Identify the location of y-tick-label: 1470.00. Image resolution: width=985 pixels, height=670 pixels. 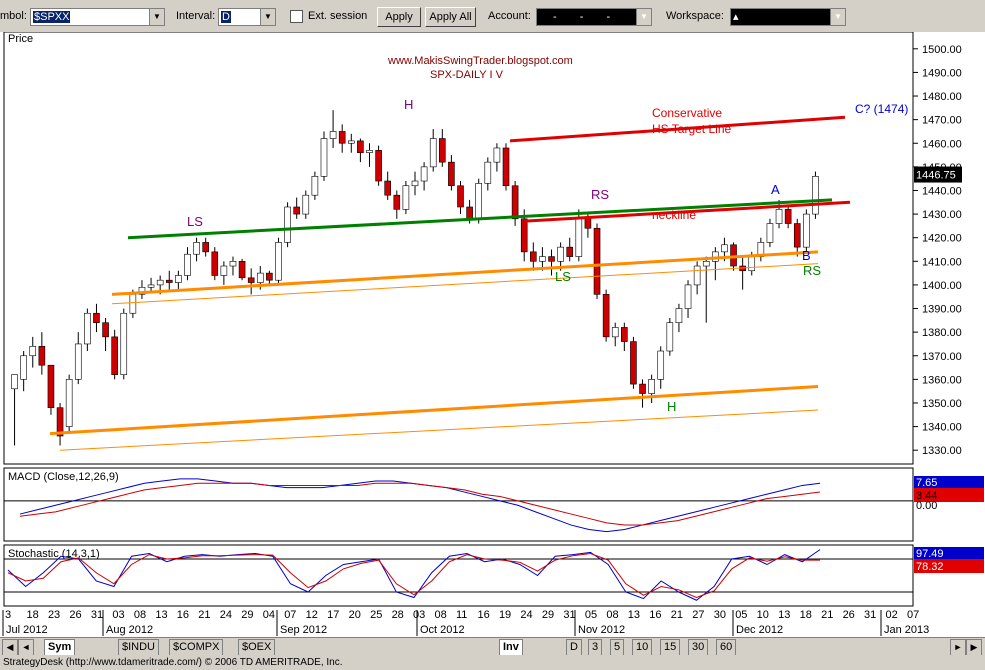
(942, 121).